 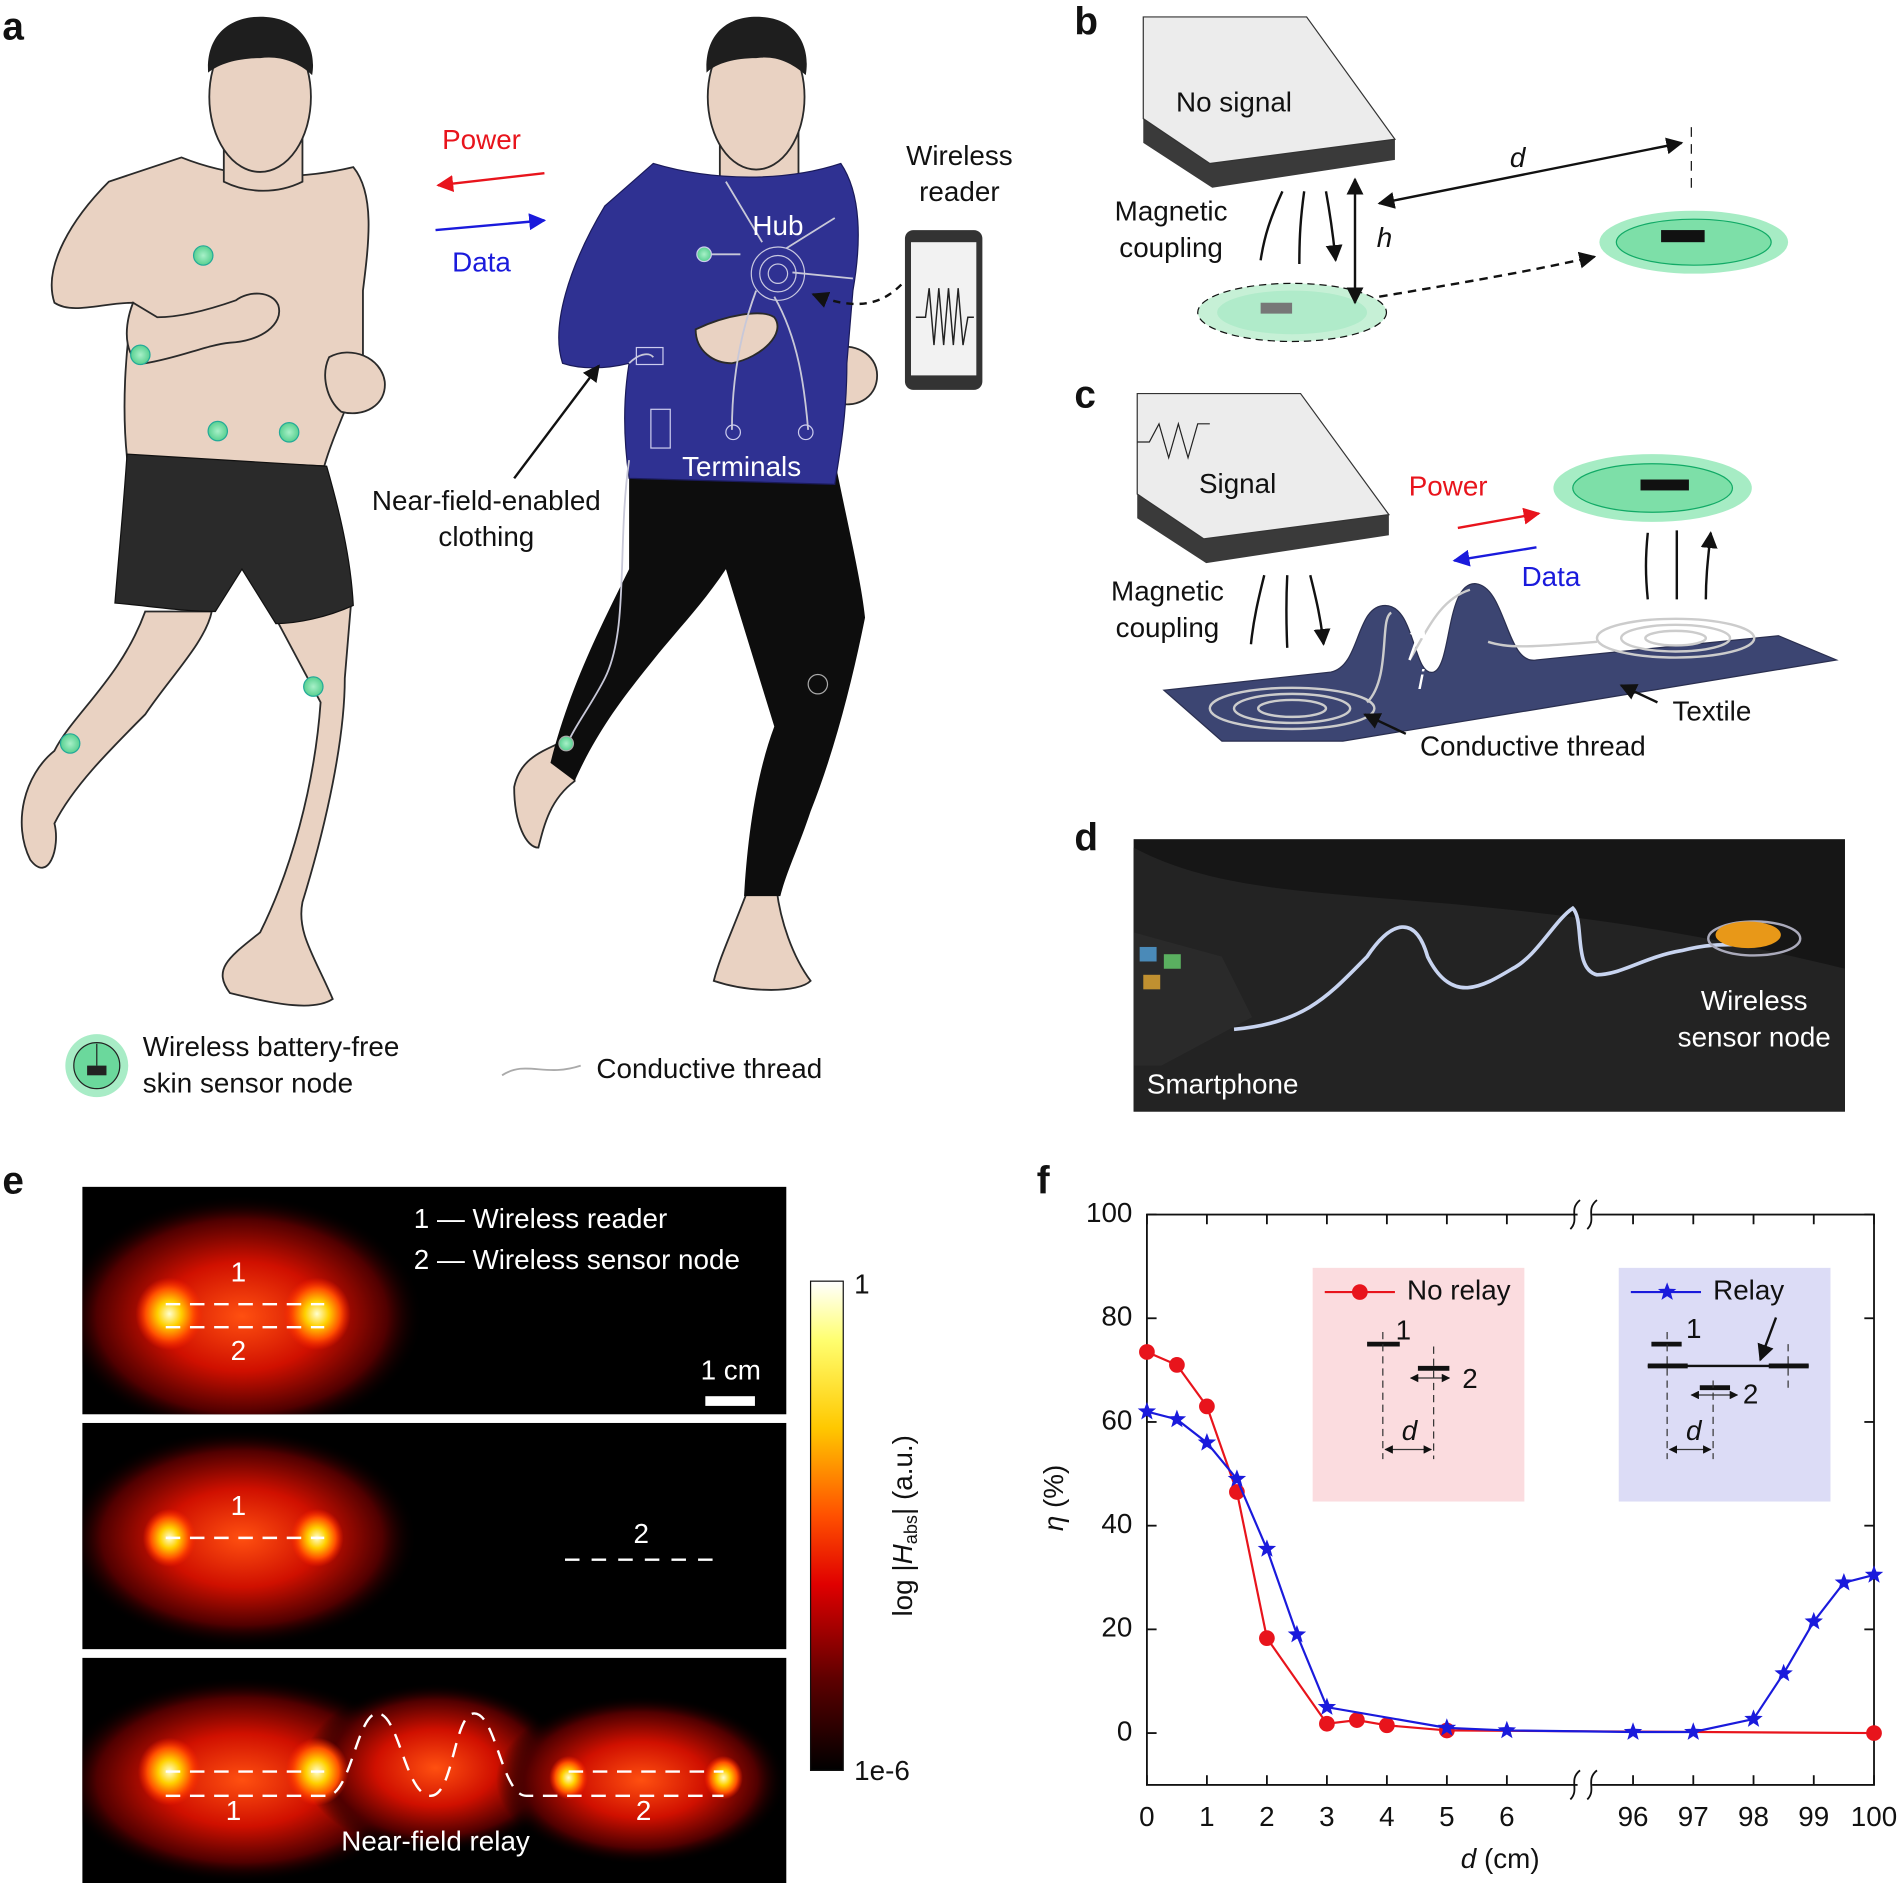 What do you see at coordinates (1085, 394) in the screenshot?
I see `panel-label: c` at bounding box center [1085, 394].